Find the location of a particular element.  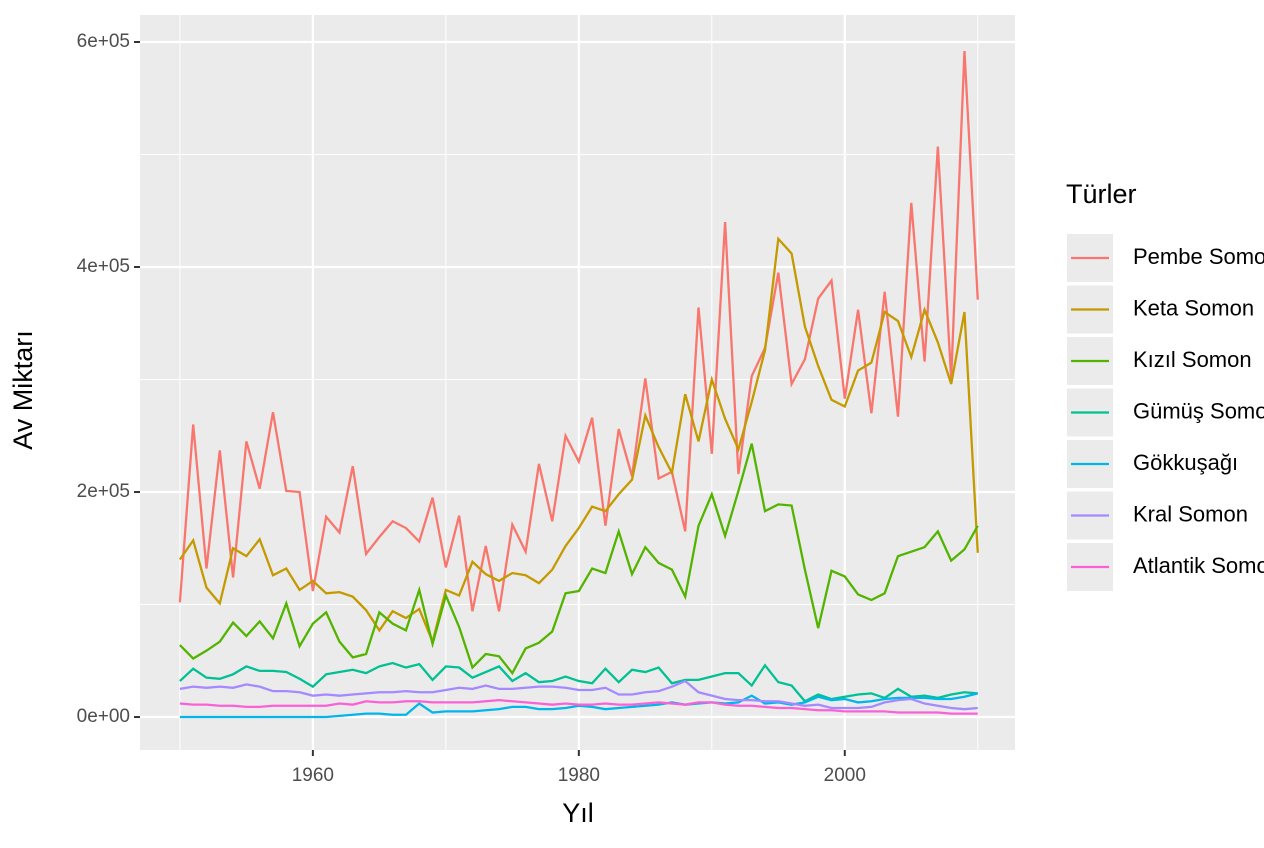

legend-label: Kral Somon is located at coordinates (1190, 513).